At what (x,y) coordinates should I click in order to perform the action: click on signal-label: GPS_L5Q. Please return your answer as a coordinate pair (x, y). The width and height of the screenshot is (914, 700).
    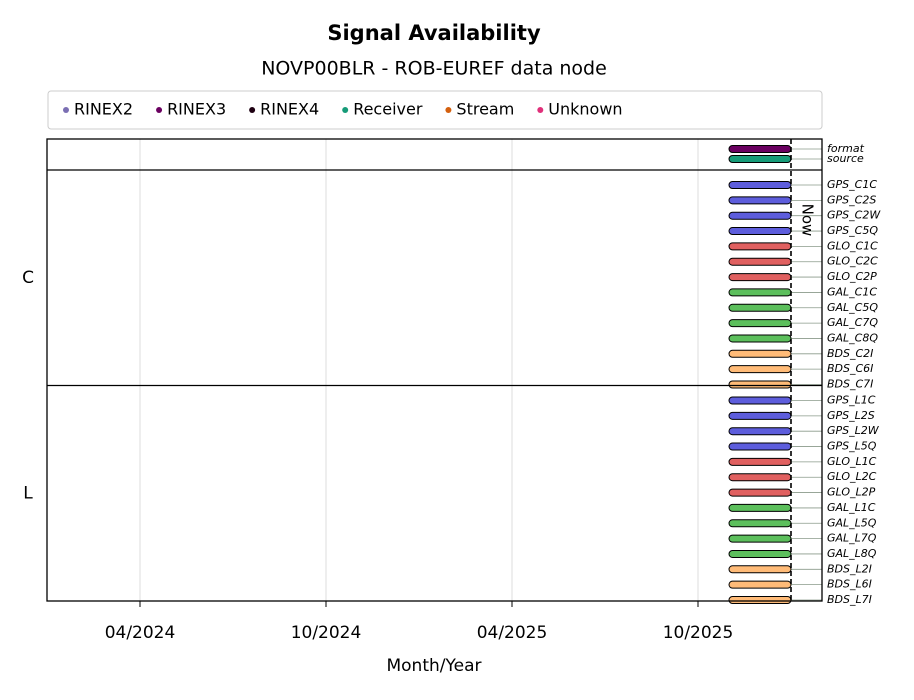
    Looking at the image, I should click on (852, 446).